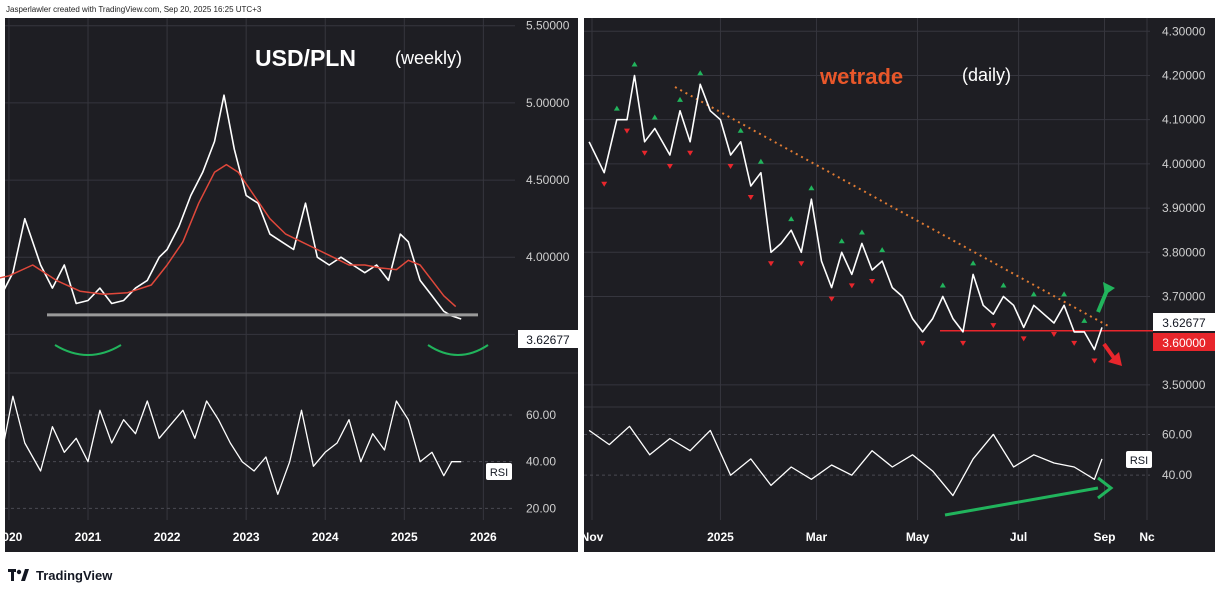 The image size is (1221, 591). What do you see at coordinates (541, 415) in the screenshot?
I see `left-rsi-tick-0: 60.00` at bounding box center [541, 415].